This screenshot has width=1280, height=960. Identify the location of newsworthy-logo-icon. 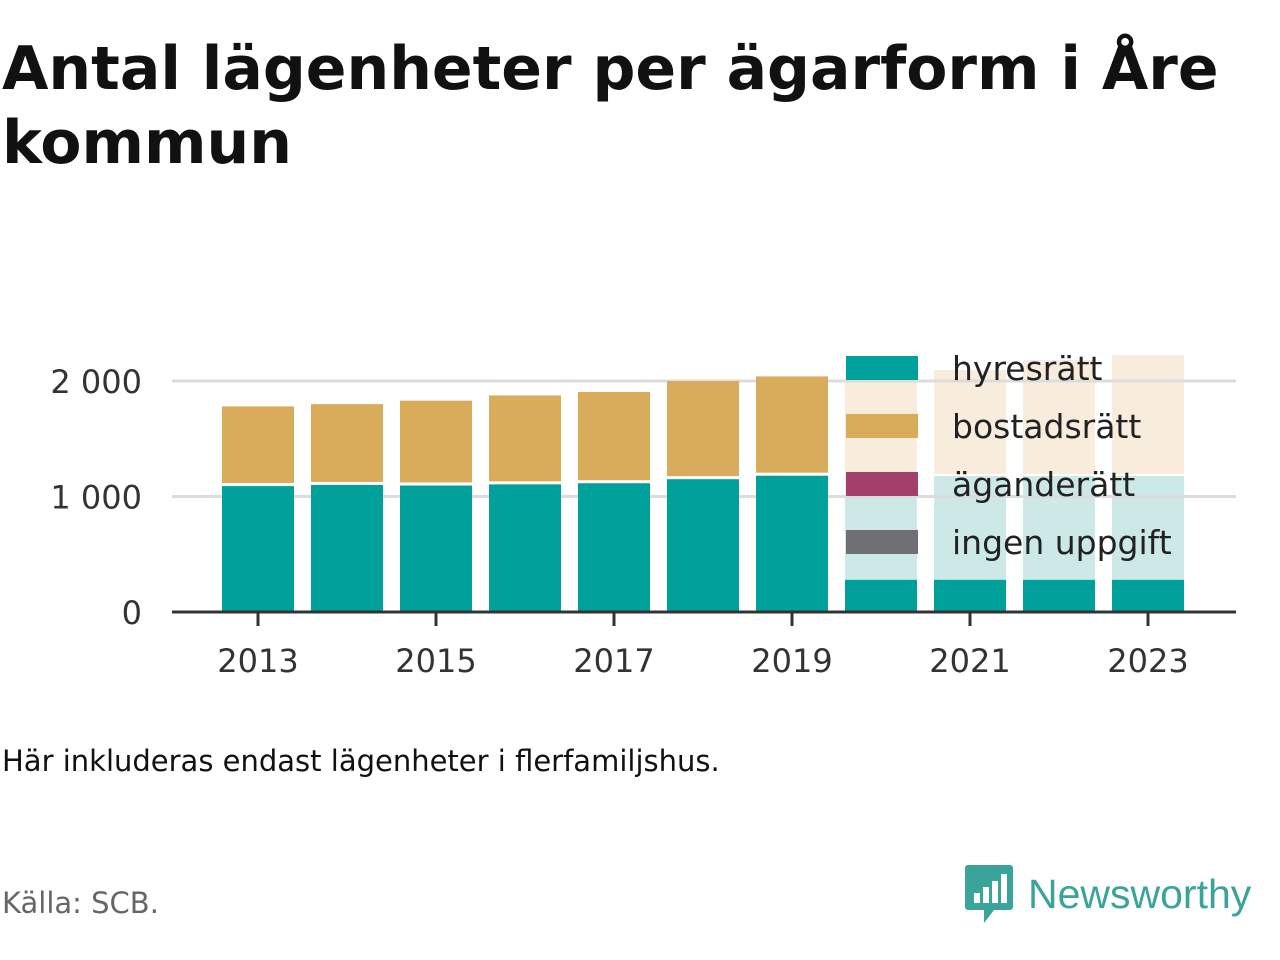
(989, 894).